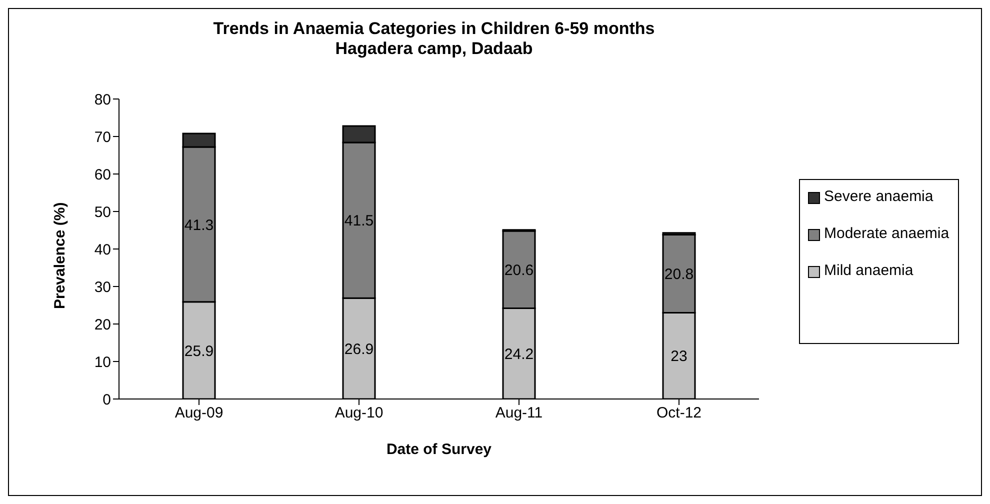  I want to click on y-tick-label: 0, so click(106, 399).